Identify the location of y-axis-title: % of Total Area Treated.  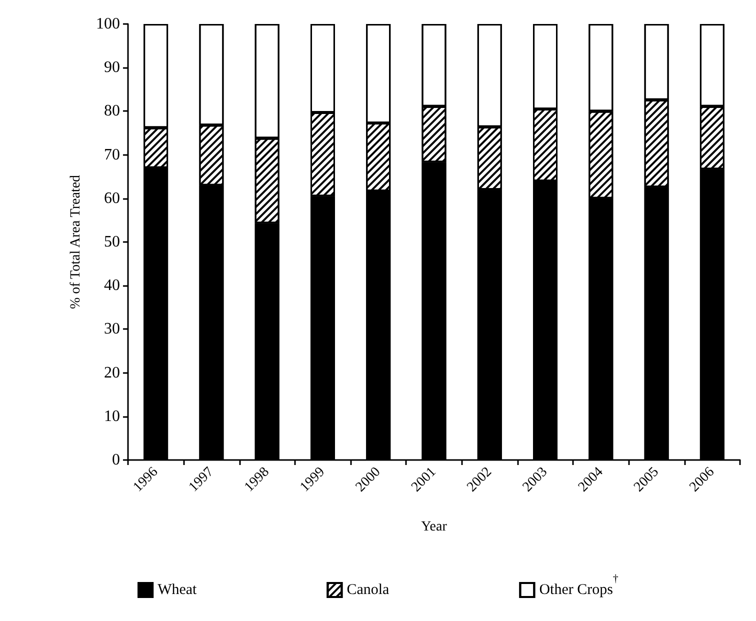
(76, 242).